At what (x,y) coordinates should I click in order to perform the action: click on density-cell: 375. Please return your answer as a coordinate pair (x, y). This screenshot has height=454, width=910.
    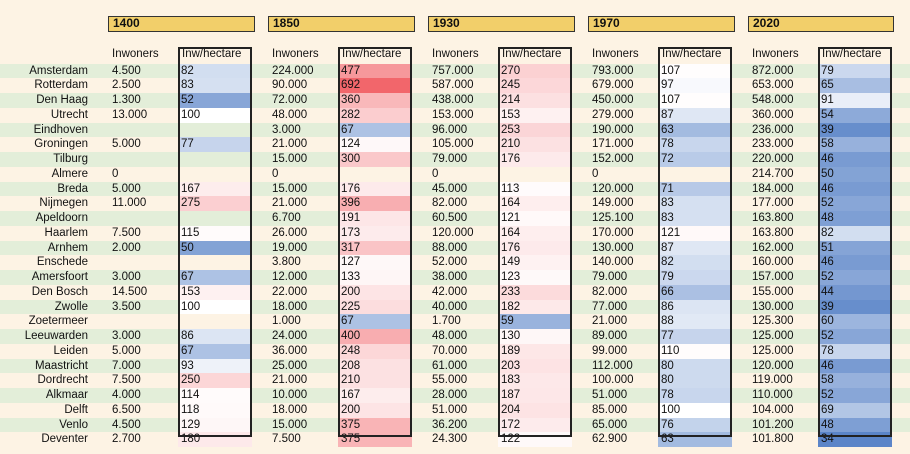
    Looking at the image, I should click on (375, 425).